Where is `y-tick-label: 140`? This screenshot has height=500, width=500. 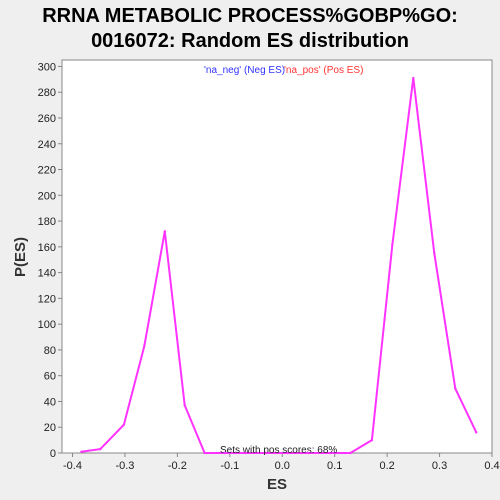
y-tick-label: 140 is located at coordinates (47, 274).